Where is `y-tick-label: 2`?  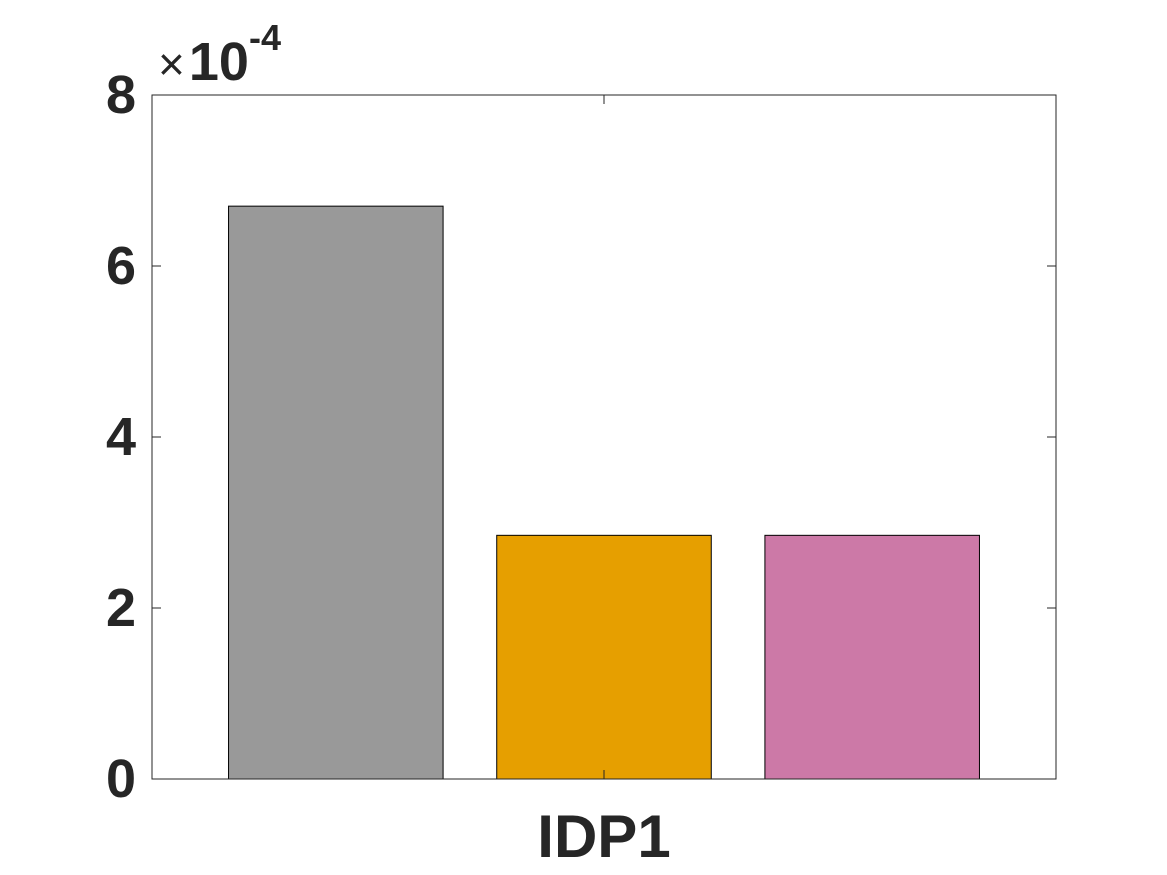 y-tick-label: 2 is located at coordinates (121, 608).